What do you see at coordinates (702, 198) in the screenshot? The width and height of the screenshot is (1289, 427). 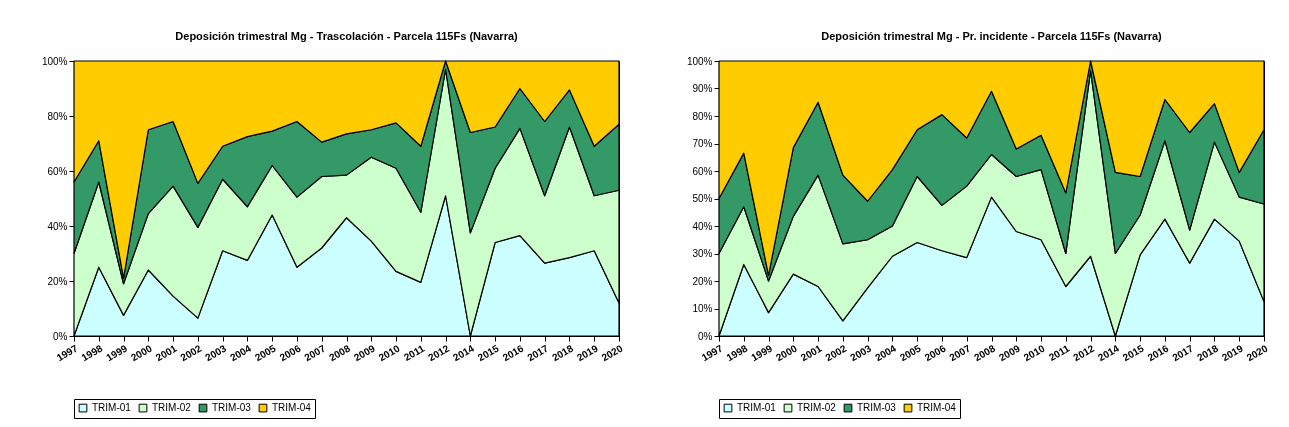 I see `y-tick-label: 50%` at bounding box center [702, 198].